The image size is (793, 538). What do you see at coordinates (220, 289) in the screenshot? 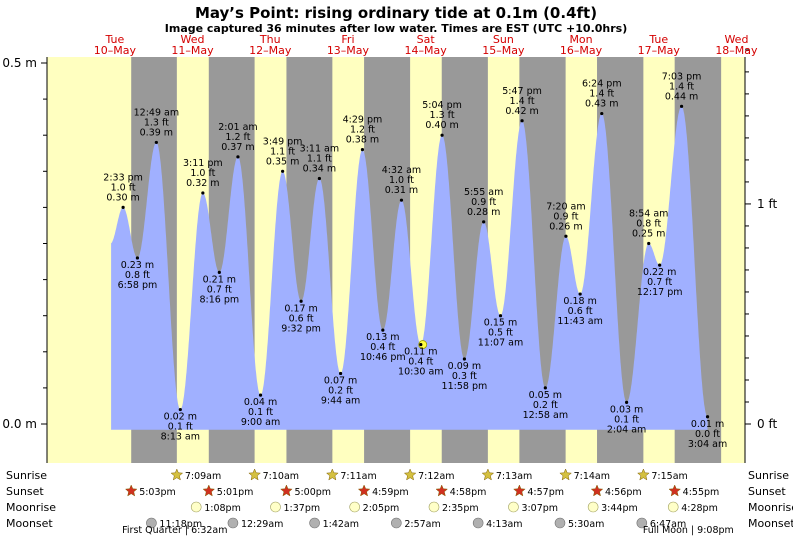
I see `low-tide-label: 0.21 m0.7 ft8:16 pm` at bounding box center [220, 289].